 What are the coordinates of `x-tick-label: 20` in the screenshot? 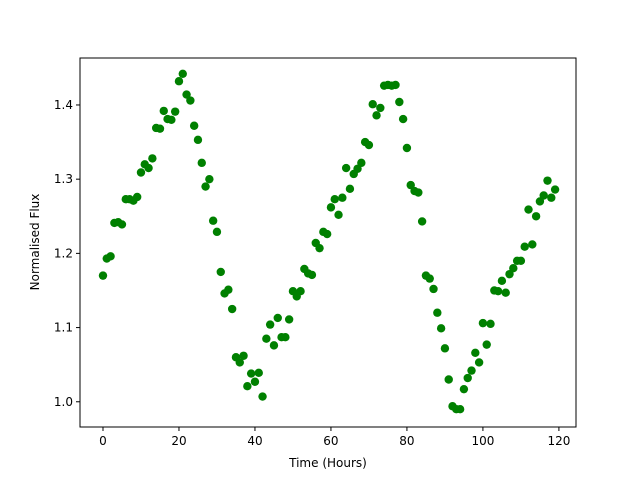 It's located at (178, 441).